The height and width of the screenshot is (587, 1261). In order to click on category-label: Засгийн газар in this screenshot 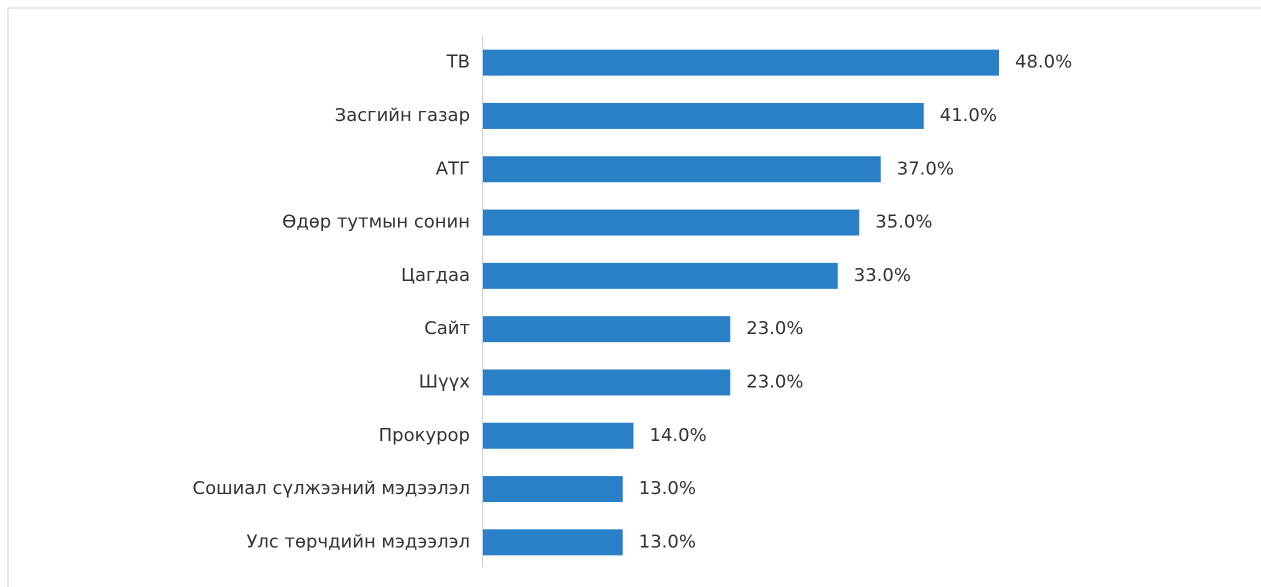, I will do `click(402, 115)`.